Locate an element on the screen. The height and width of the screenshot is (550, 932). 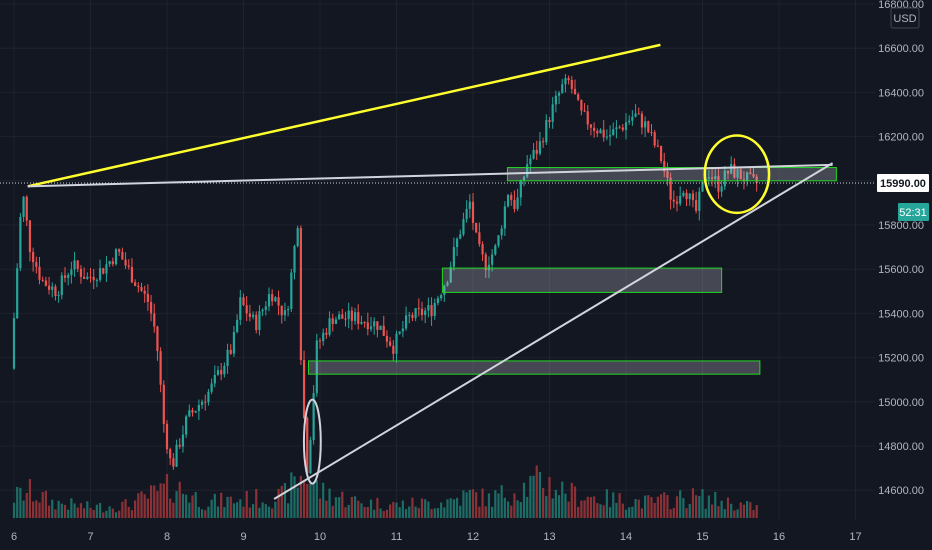
time-axis: 6 7 8 9 10 11 12 13 14 15 16 17 is located at coordinates (436, 537).